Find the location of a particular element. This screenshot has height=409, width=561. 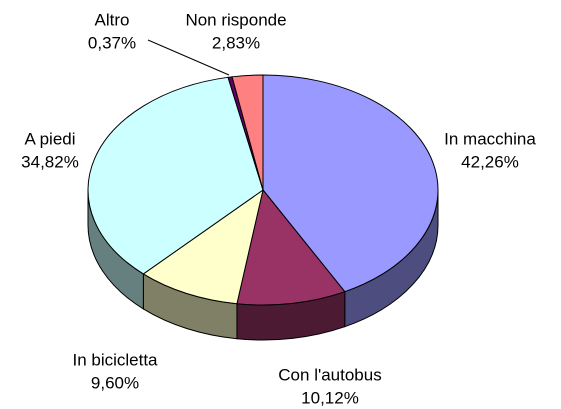

slice-label: Con l'autobus is located at coordinates (329, 374).